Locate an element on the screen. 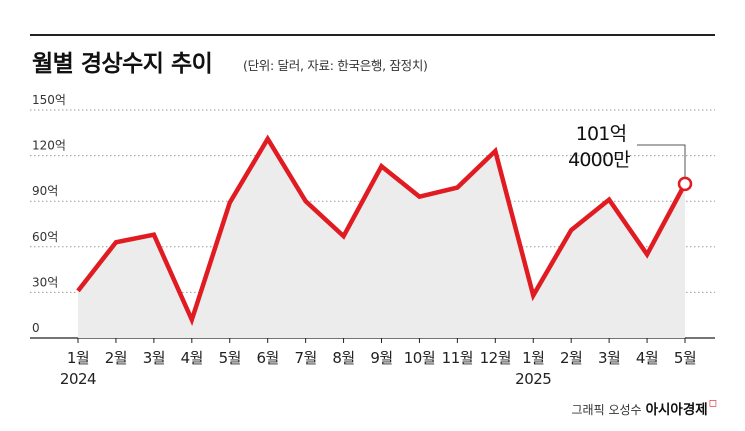 Image resolution: width=745 pixels, height=431 pixels. year-label: 2024 is located at coordinates (78, 379).